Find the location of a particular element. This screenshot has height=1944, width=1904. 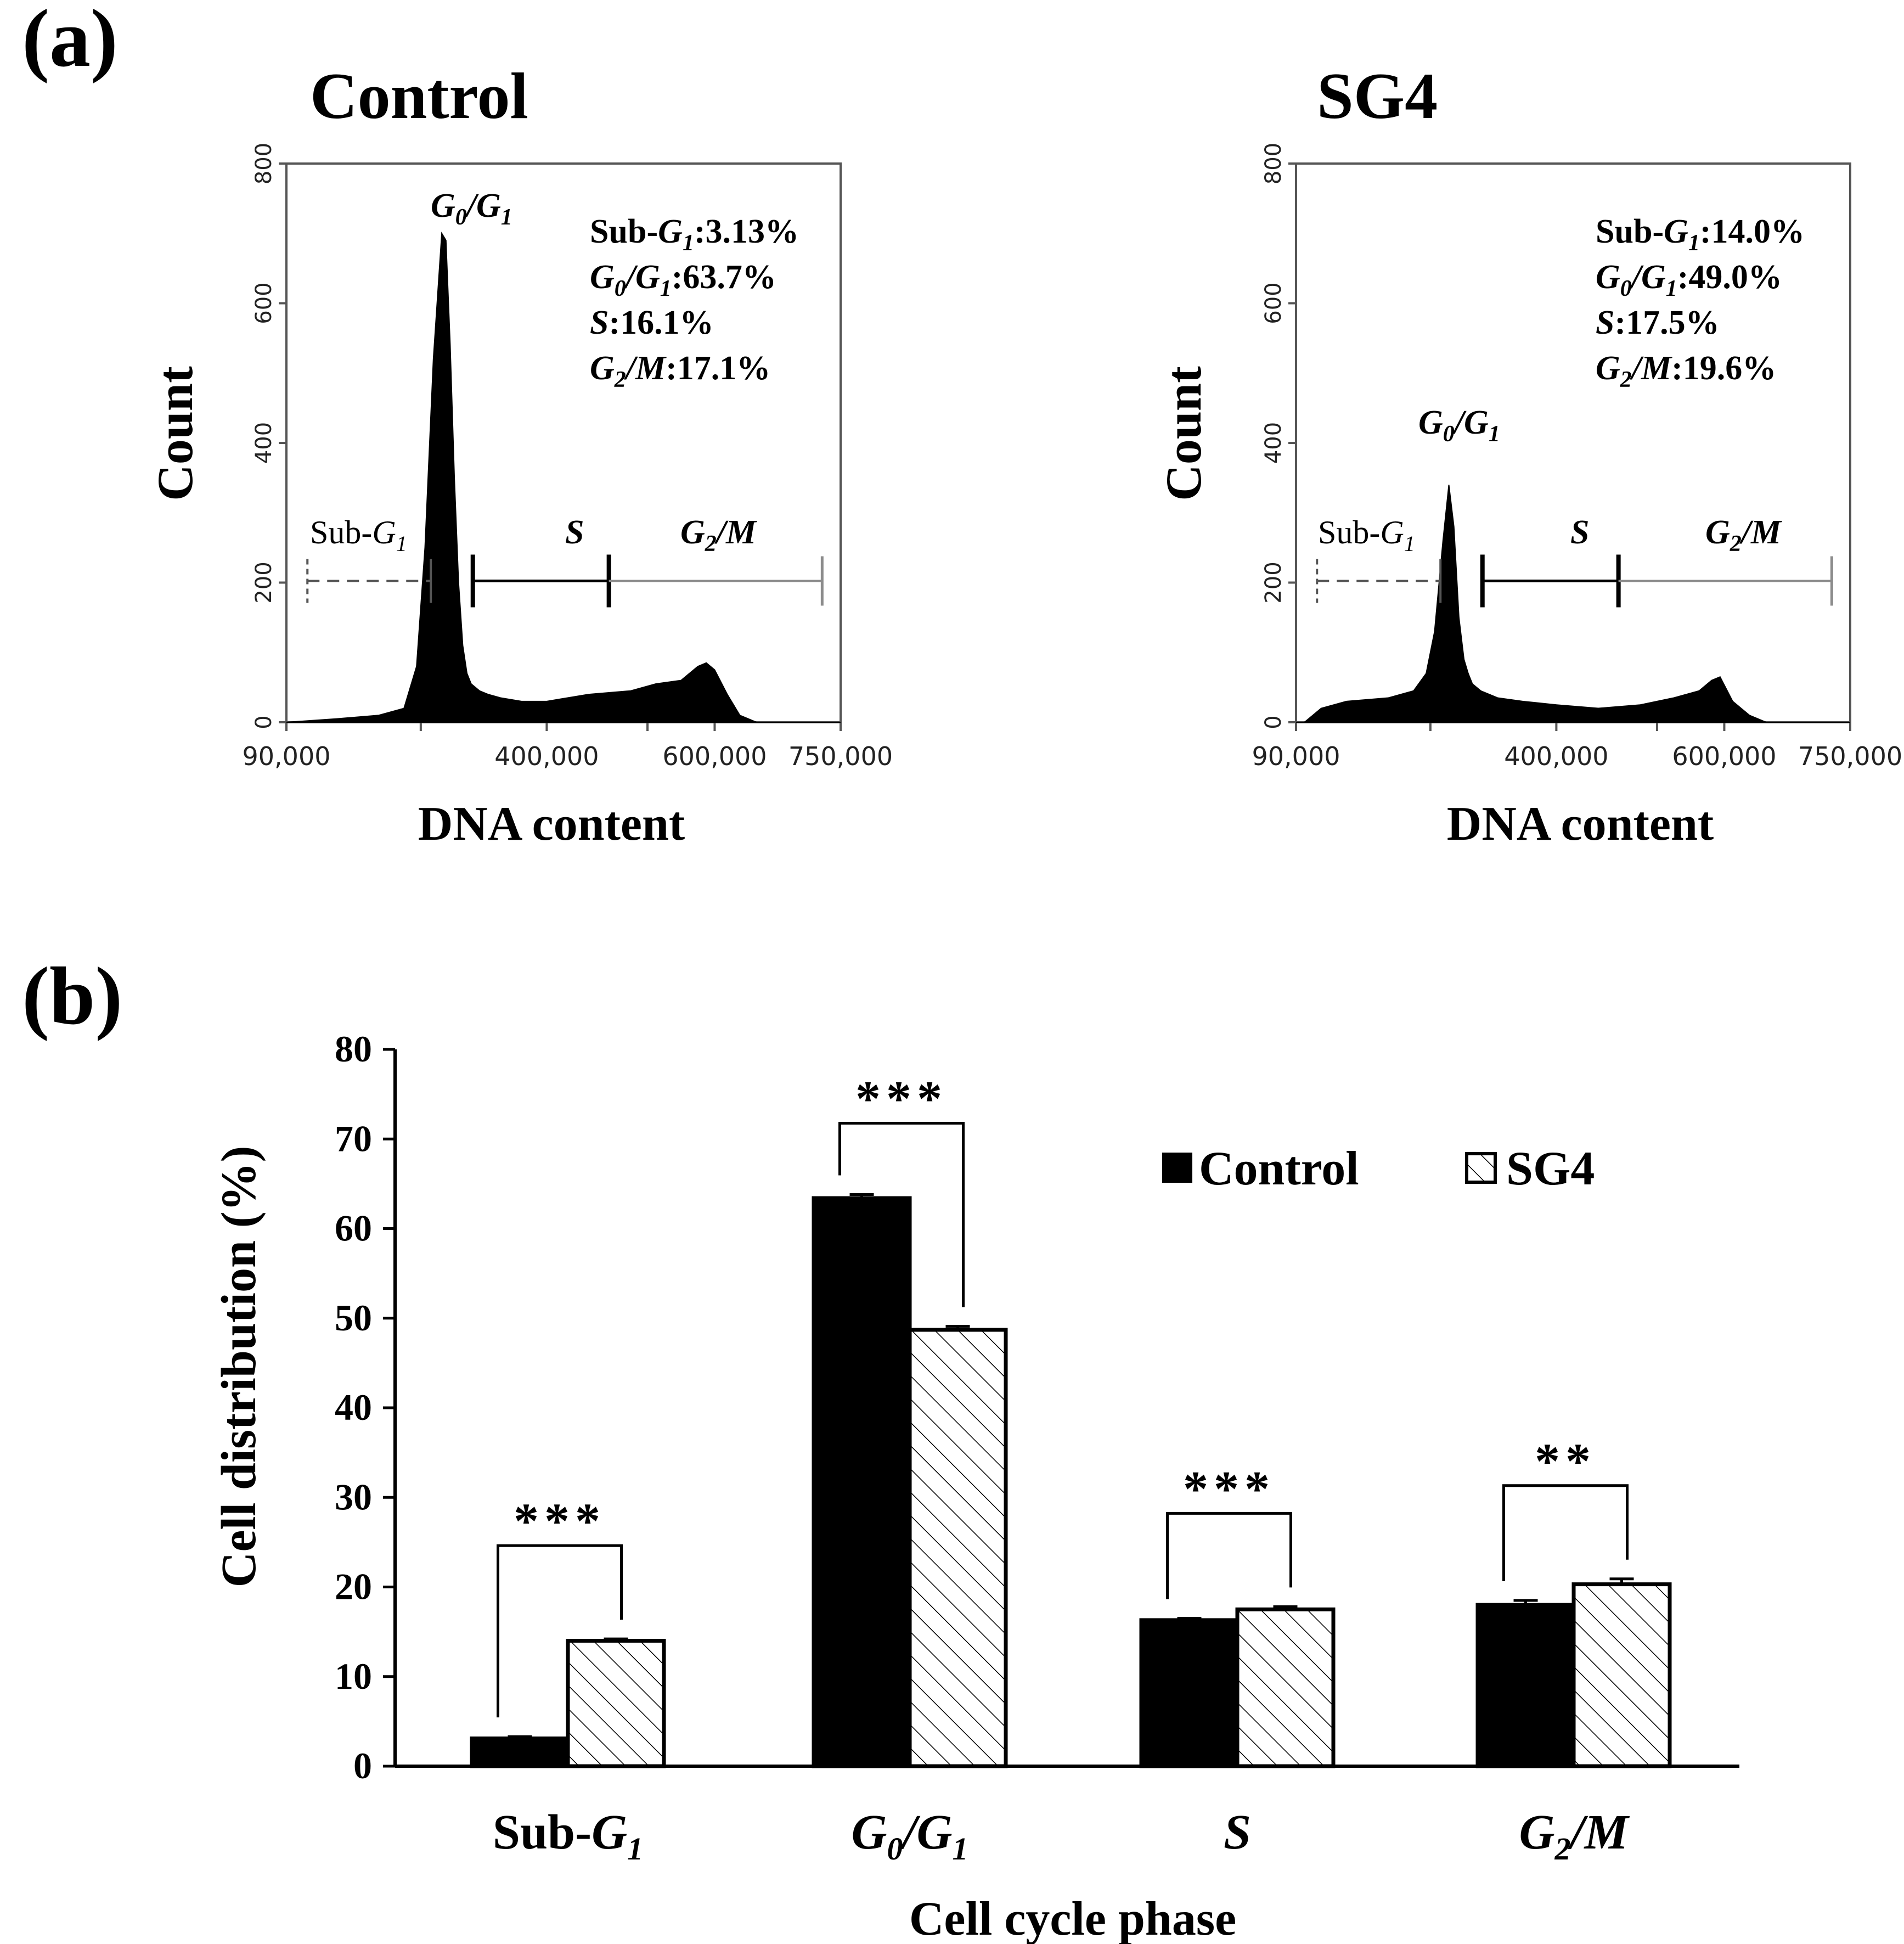

y-tick-label: 80 is located at coordinates (353, 1049).